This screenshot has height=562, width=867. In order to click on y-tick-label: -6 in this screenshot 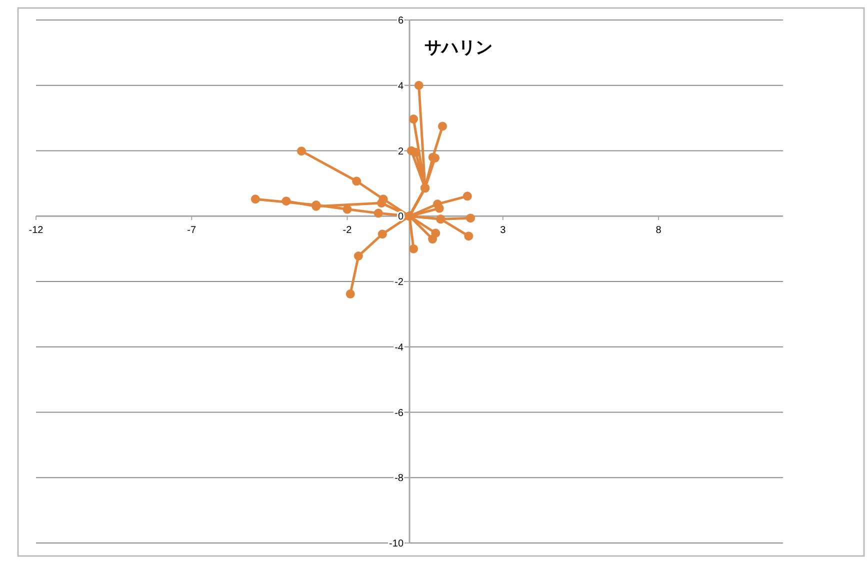, I will do `click(399, 413)`.